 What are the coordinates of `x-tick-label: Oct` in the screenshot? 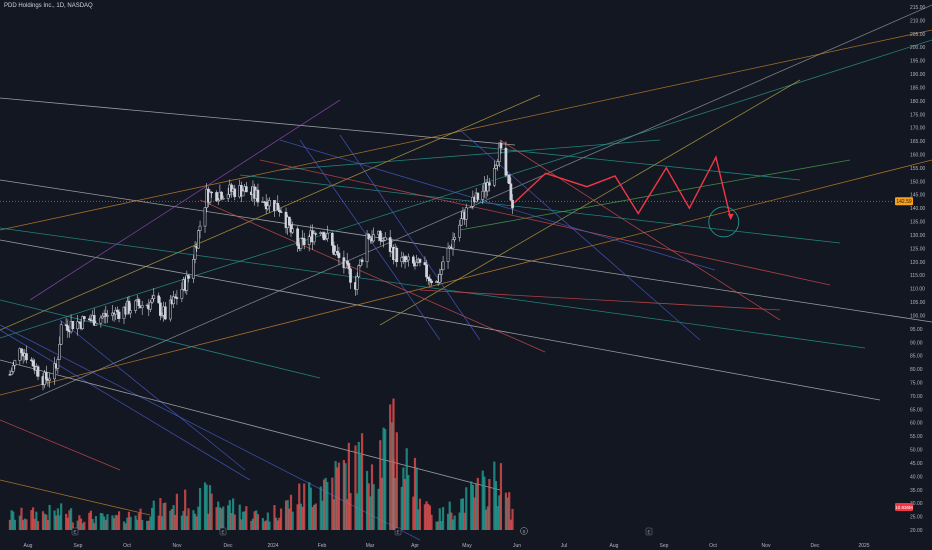 It's located at (127, 546).